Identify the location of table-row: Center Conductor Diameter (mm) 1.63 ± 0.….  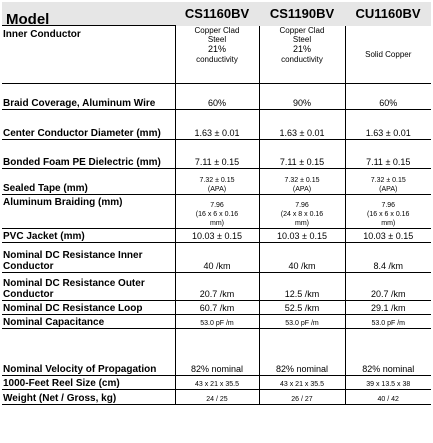
(216, 124).